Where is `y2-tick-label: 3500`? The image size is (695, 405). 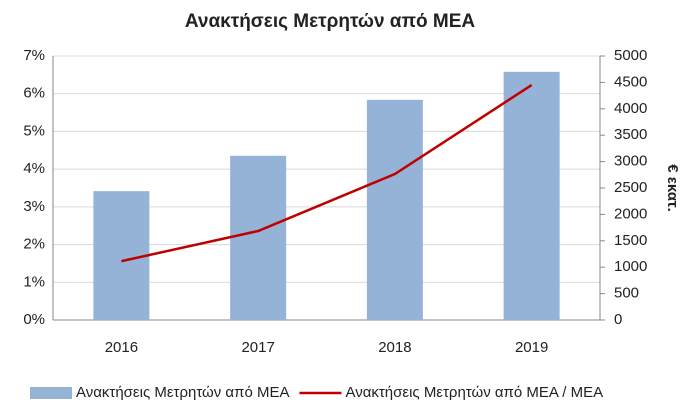 y2-tick-label: 3500 is located at coordinates (630, 134).